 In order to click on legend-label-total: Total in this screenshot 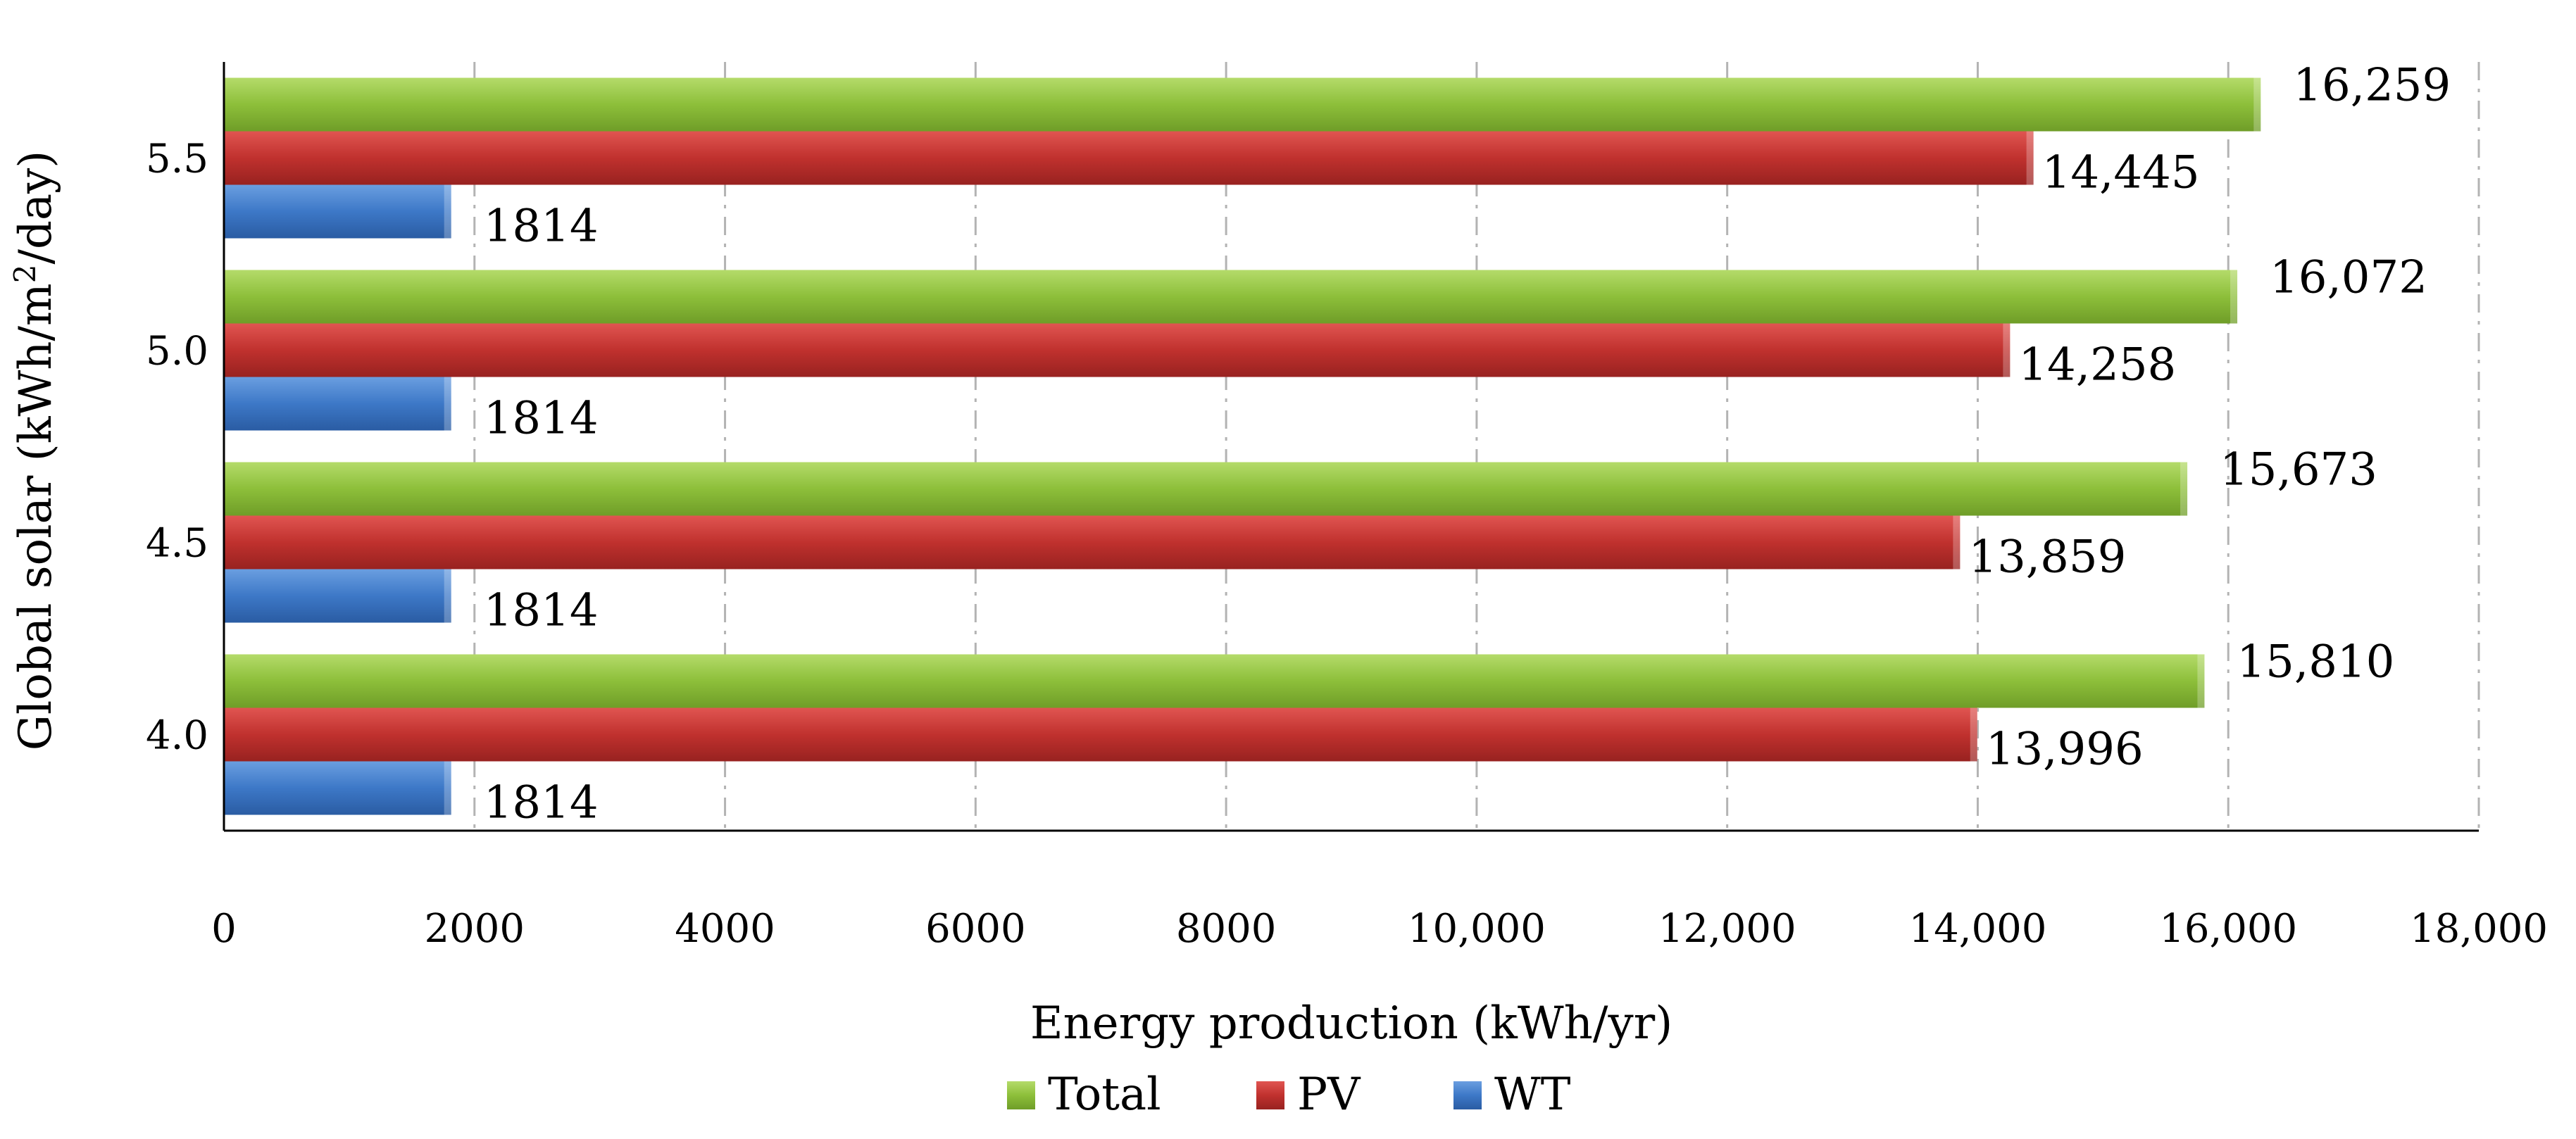, I will do `click(1104, 1095)`.